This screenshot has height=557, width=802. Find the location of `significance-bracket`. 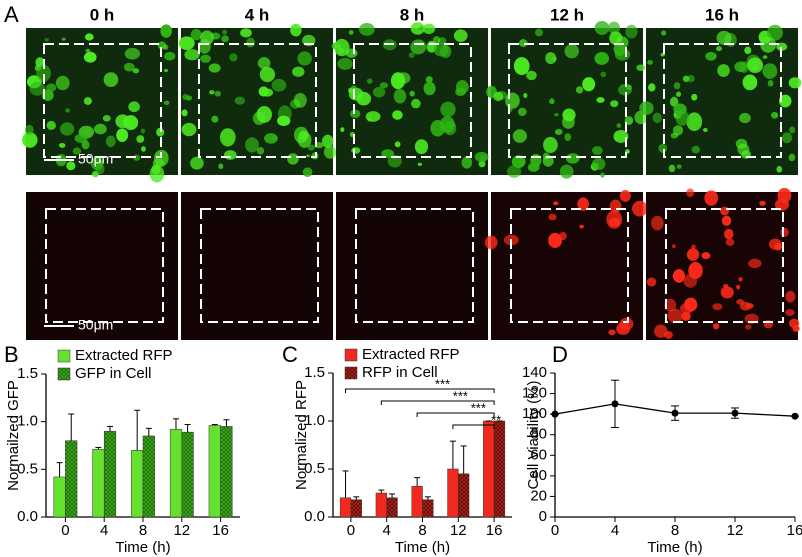

significance-bracket is located at coordinates (473, 426).